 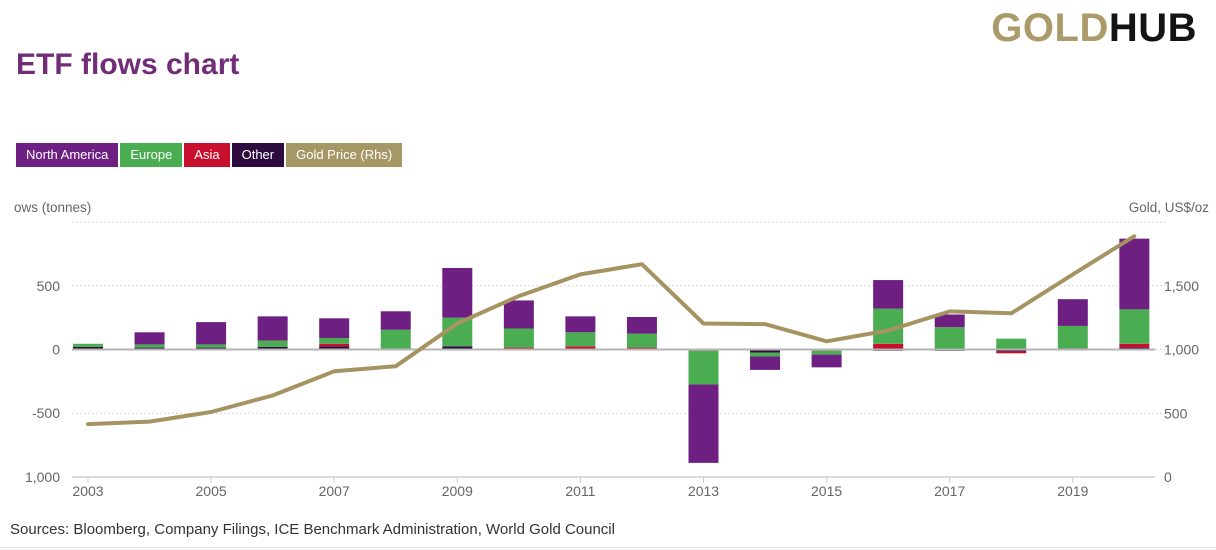 I want to click on bar-segment-north-america-2017, so click(x=949, y=321).